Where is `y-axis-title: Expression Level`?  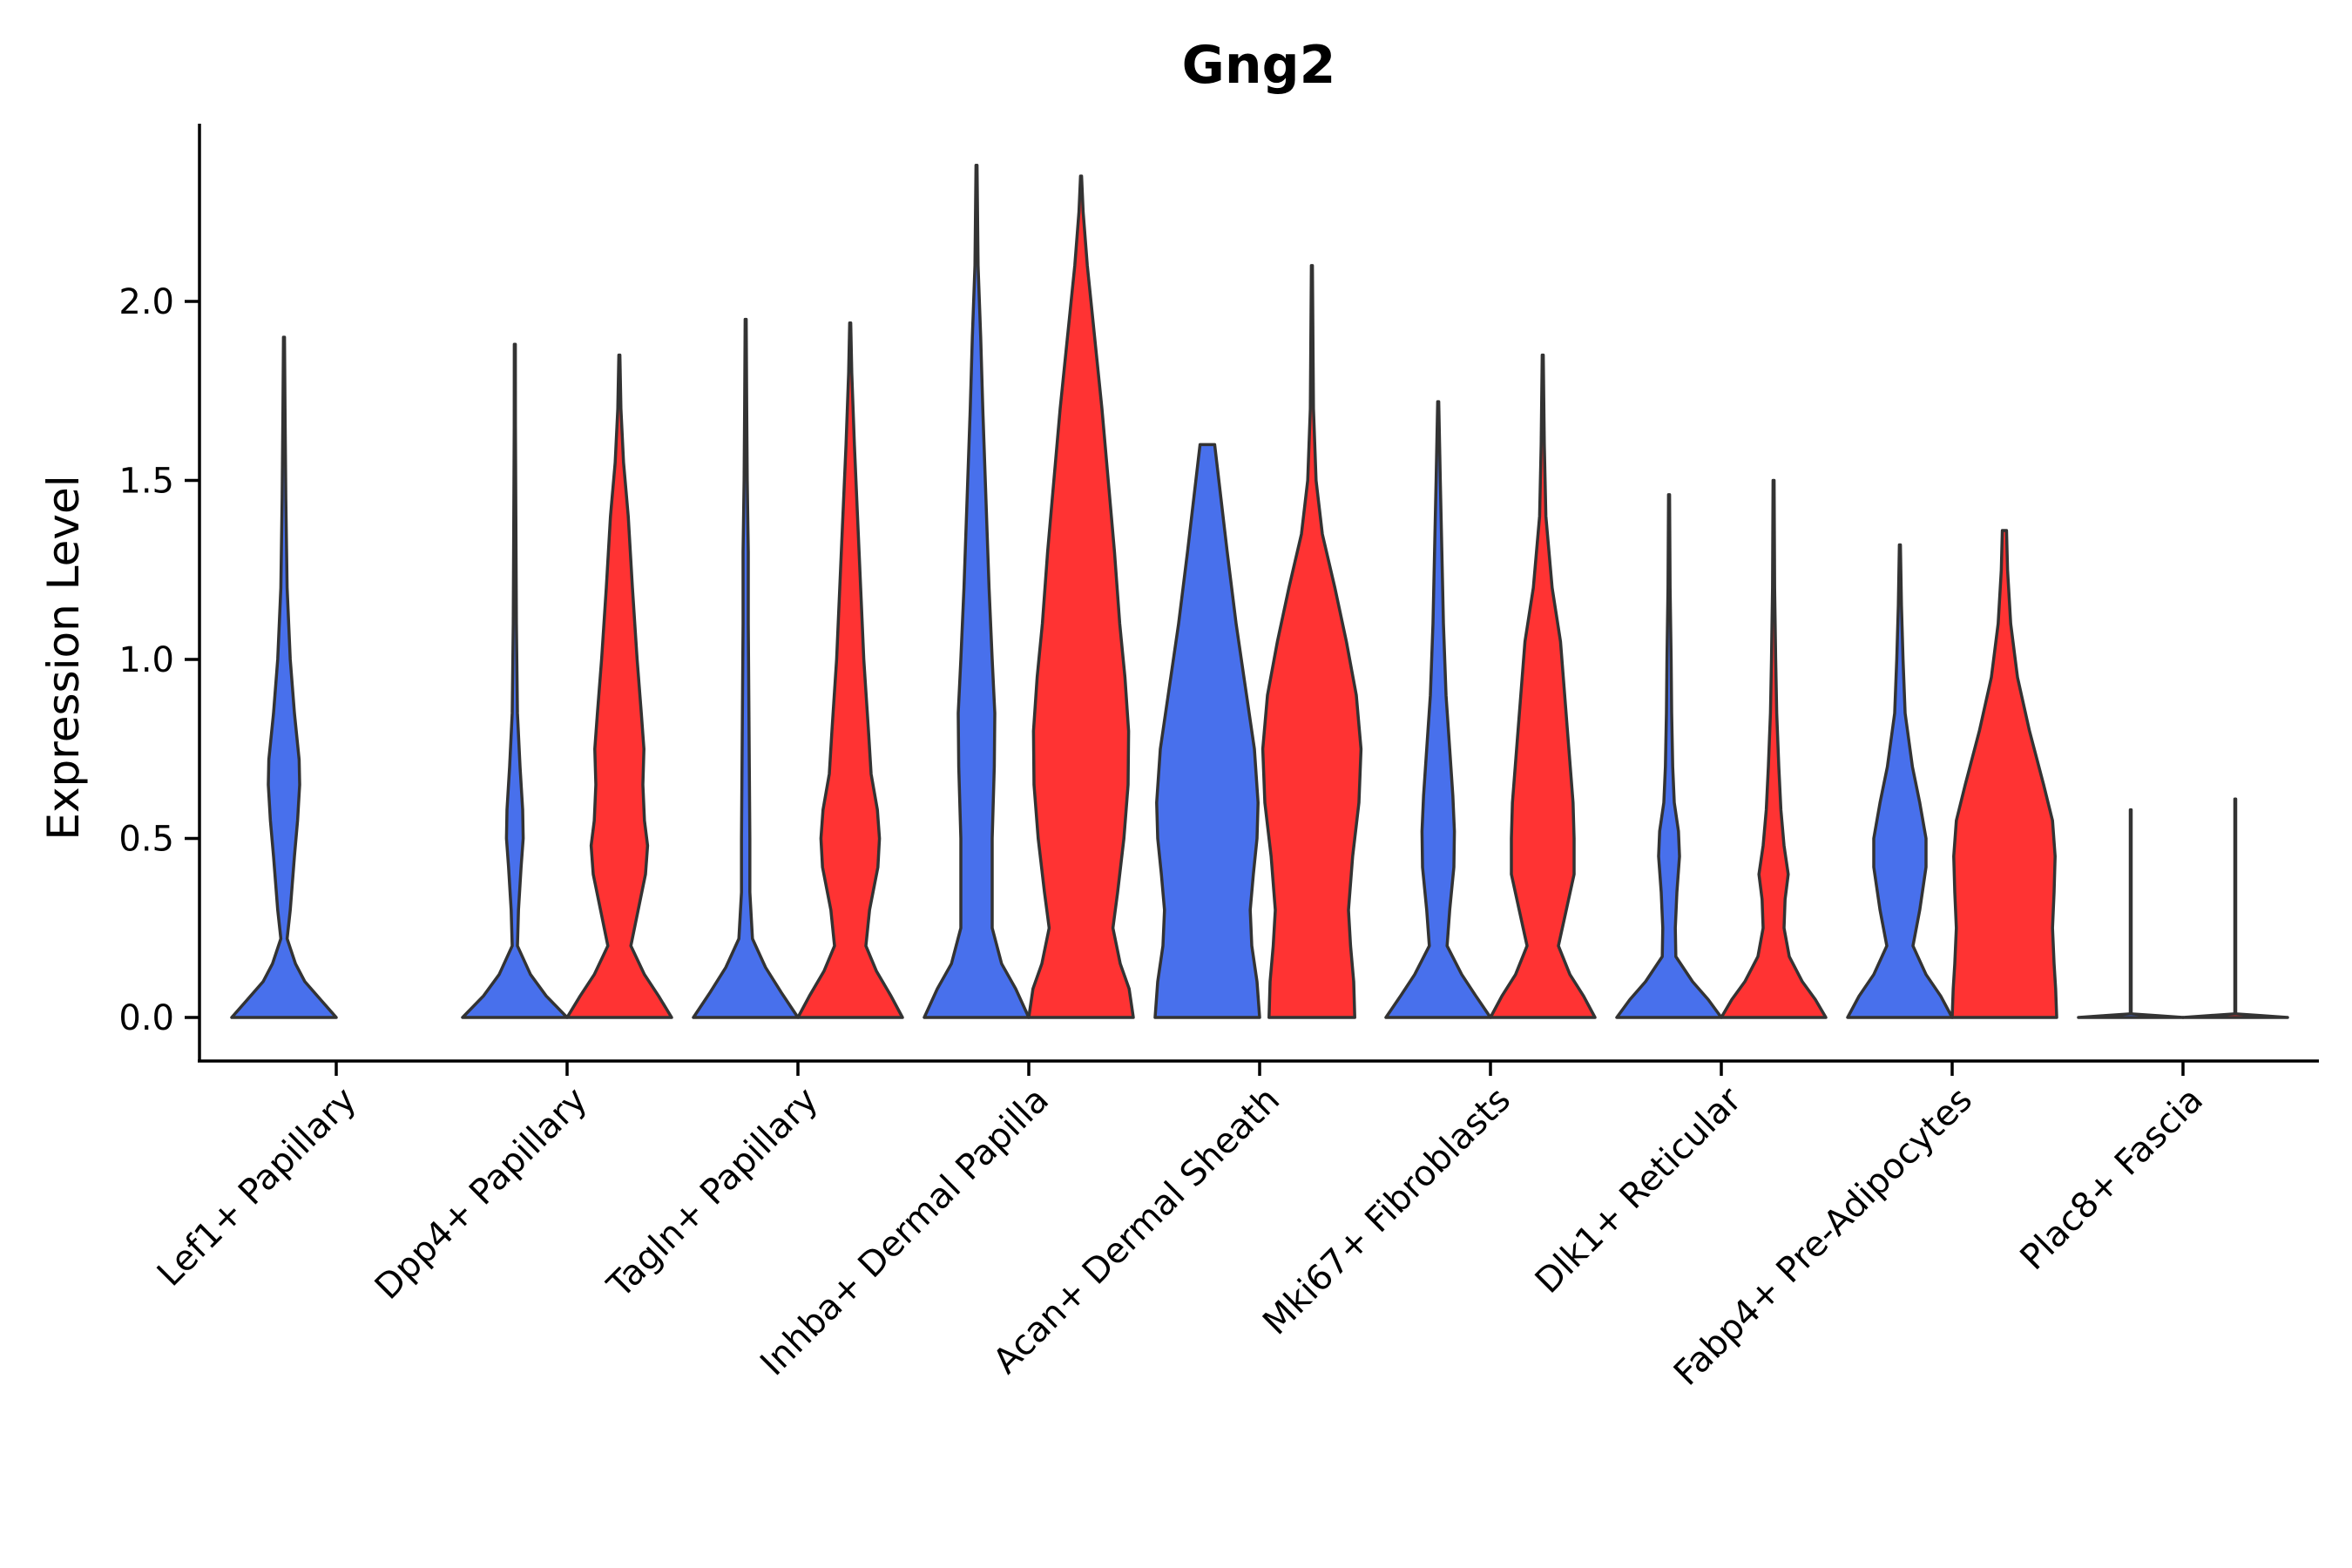
y-axis-title: Expression Level is located at coordinates (64, 657).